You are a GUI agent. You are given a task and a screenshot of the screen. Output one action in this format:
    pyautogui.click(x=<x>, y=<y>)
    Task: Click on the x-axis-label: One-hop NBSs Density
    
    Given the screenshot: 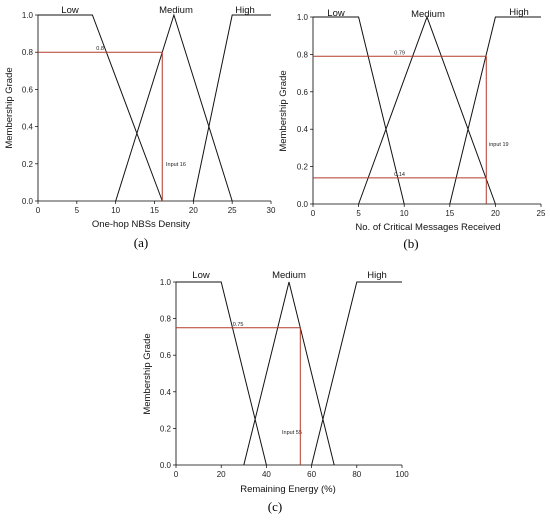 What is the action you would take?
    pyautogui.click(x=141, y=224)
    